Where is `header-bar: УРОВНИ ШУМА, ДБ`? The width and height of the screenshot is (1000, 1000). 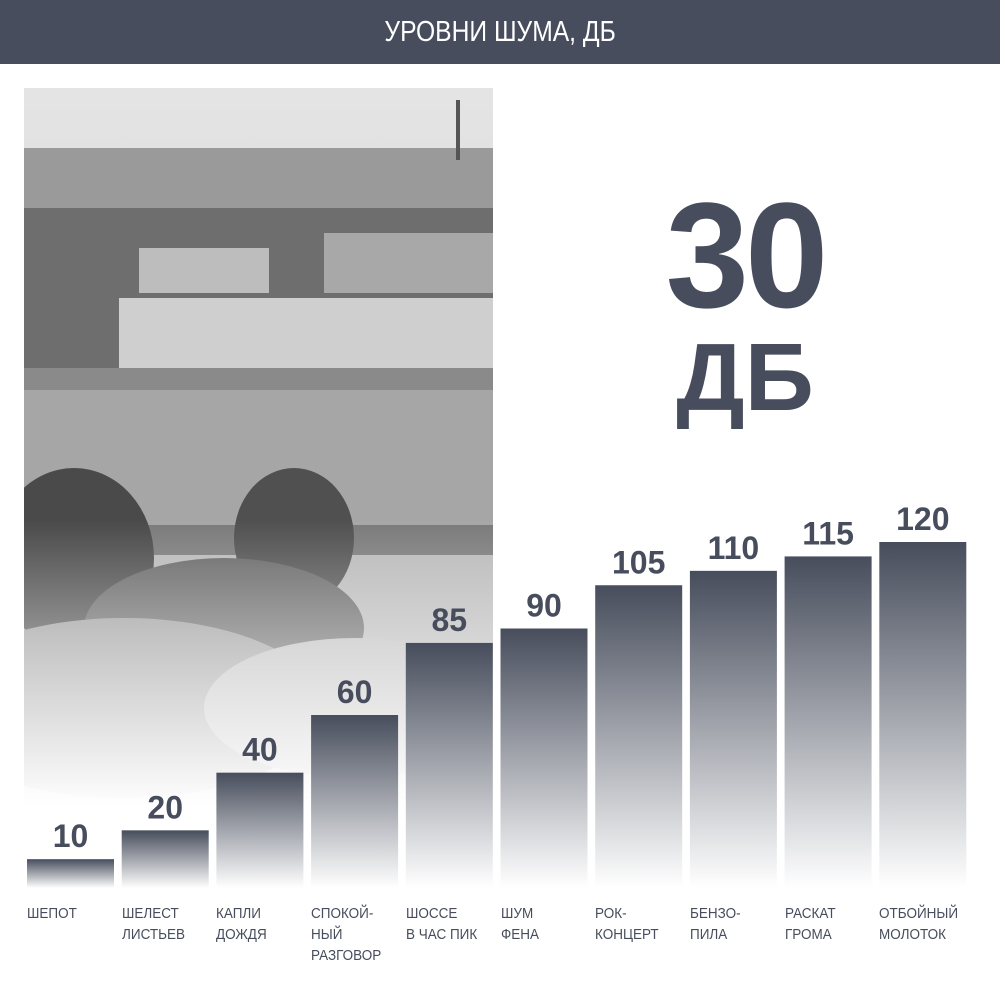
header-bar: УРОВНИ ШУМА, ДБ is located at coordinates (500, 32).